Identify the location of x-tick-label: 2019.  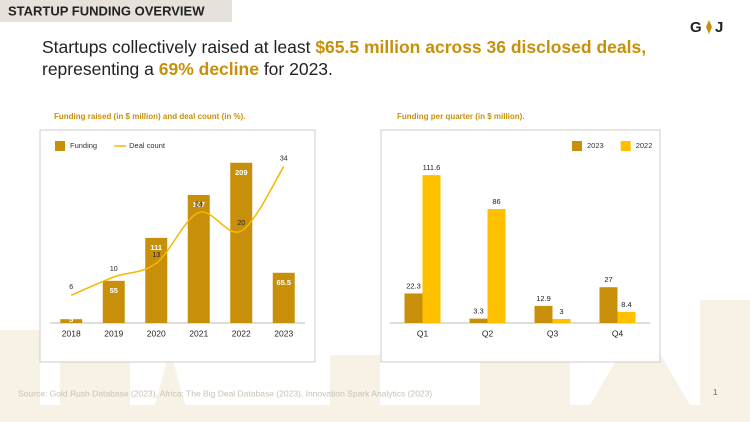
(113, 333).